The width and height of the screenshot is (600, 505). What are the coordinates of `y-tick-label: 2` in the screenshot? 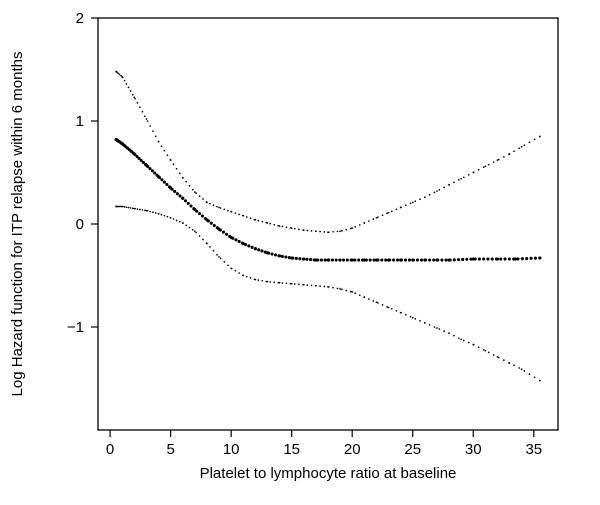 It's located at (80, 18).